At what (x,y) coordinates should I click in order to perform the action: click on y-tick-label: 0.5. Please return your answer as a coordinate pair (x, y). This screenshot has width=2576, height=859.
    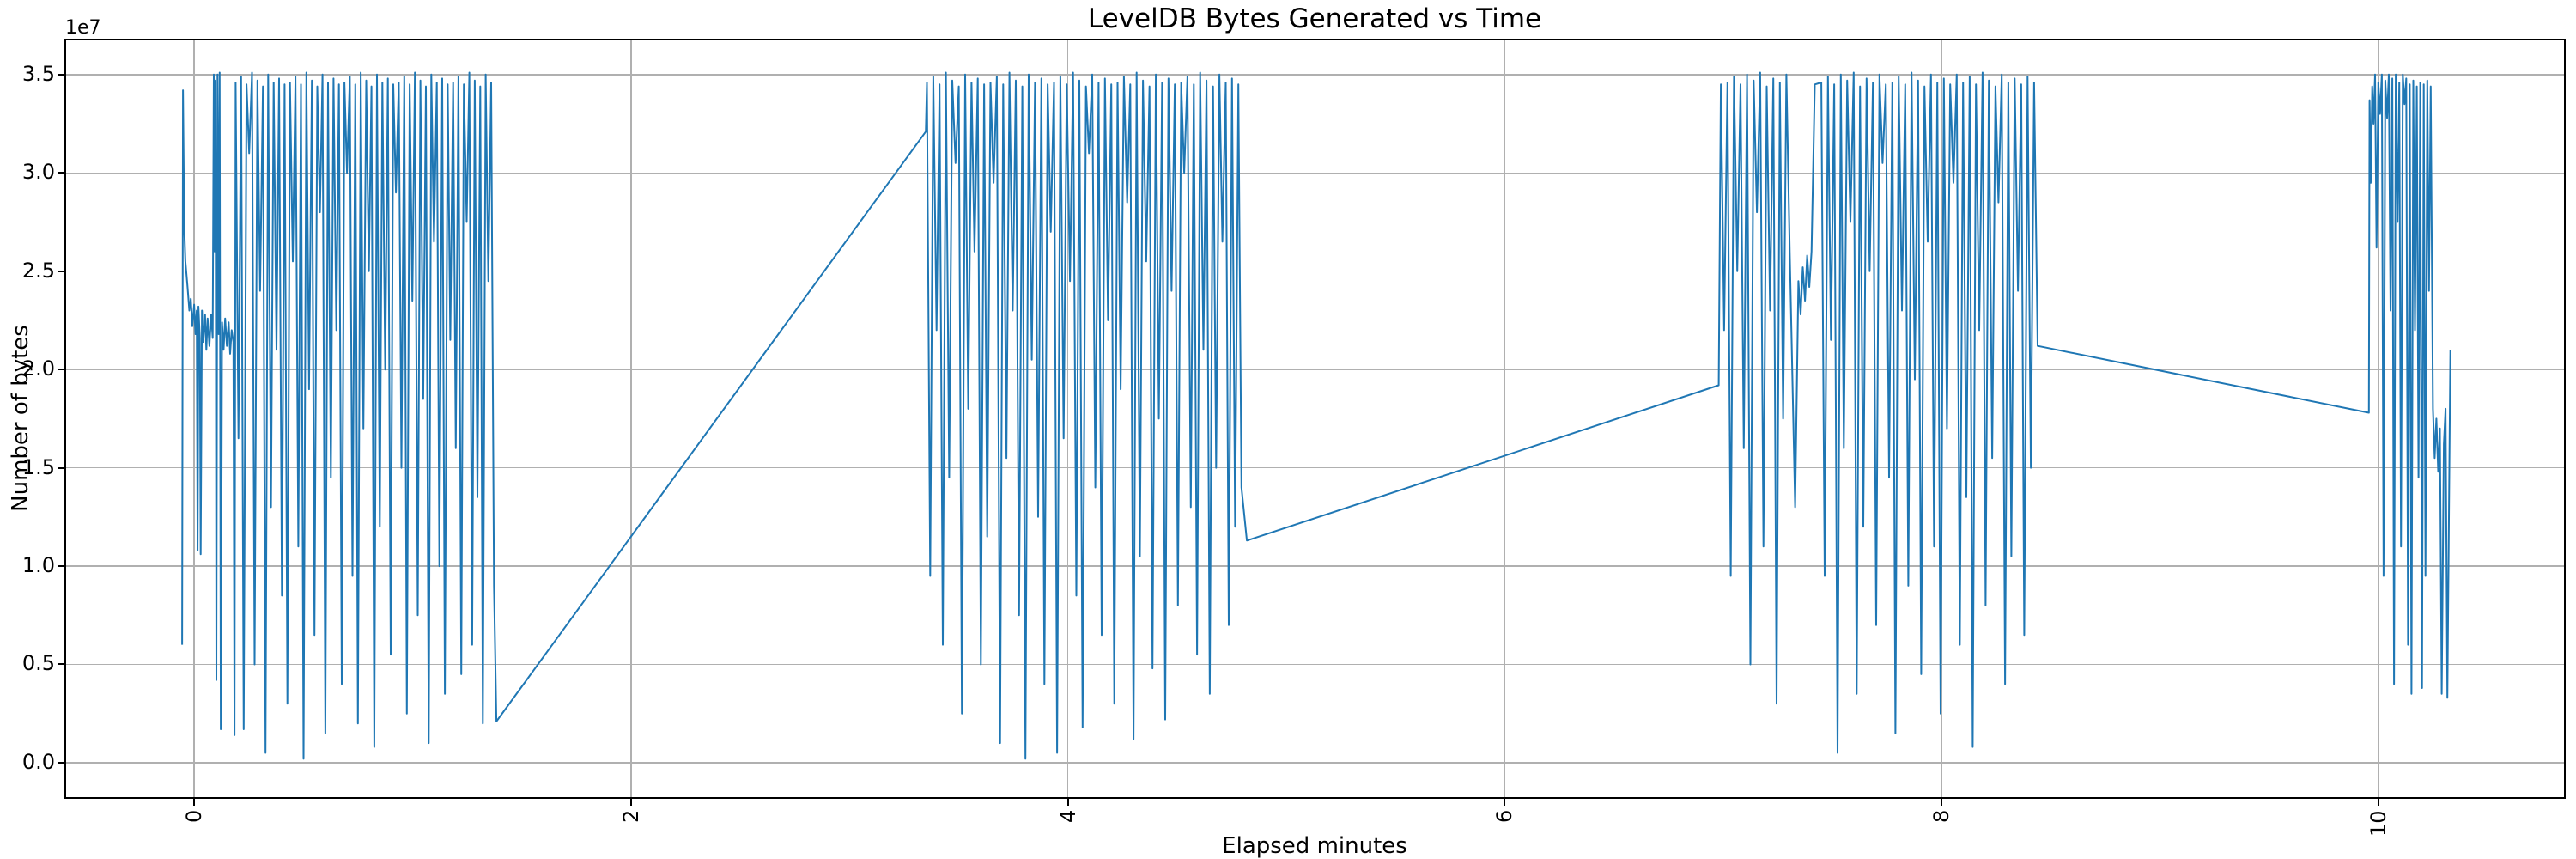
    Looking at the image, I should click on (38, 664).